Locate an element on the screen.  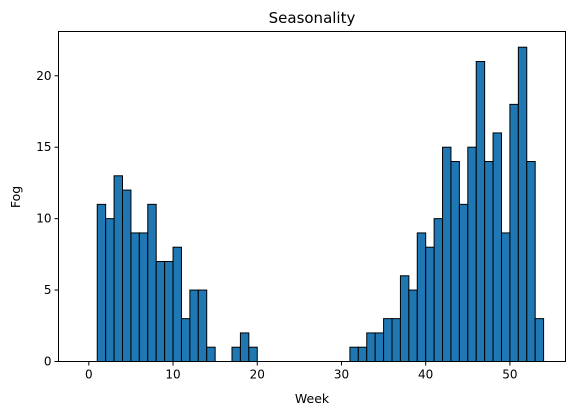
y-axis-label: Fog is located at coordinates (15, 197).